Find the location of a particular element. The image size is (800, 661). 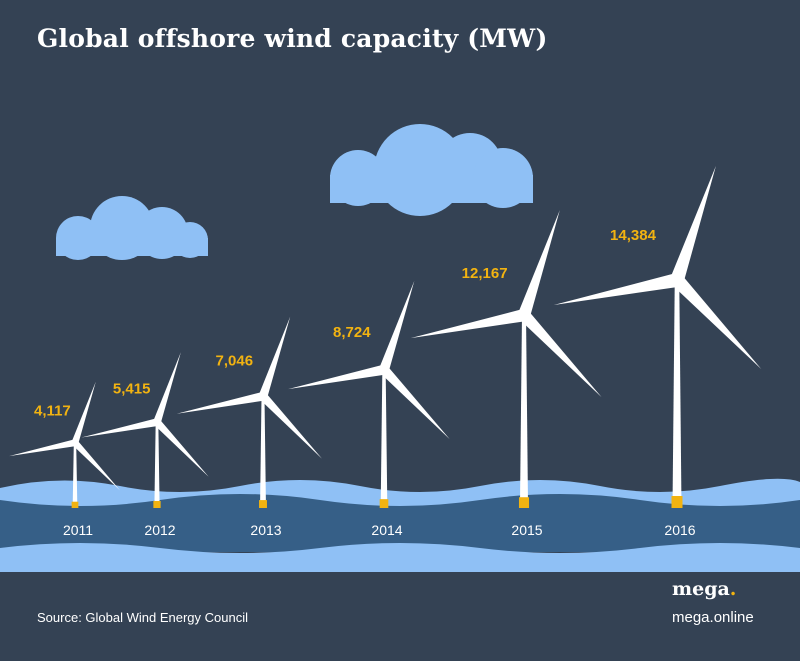

chart-title: Global offshore wind capacity (MW) is located at coordinates (292, 38).